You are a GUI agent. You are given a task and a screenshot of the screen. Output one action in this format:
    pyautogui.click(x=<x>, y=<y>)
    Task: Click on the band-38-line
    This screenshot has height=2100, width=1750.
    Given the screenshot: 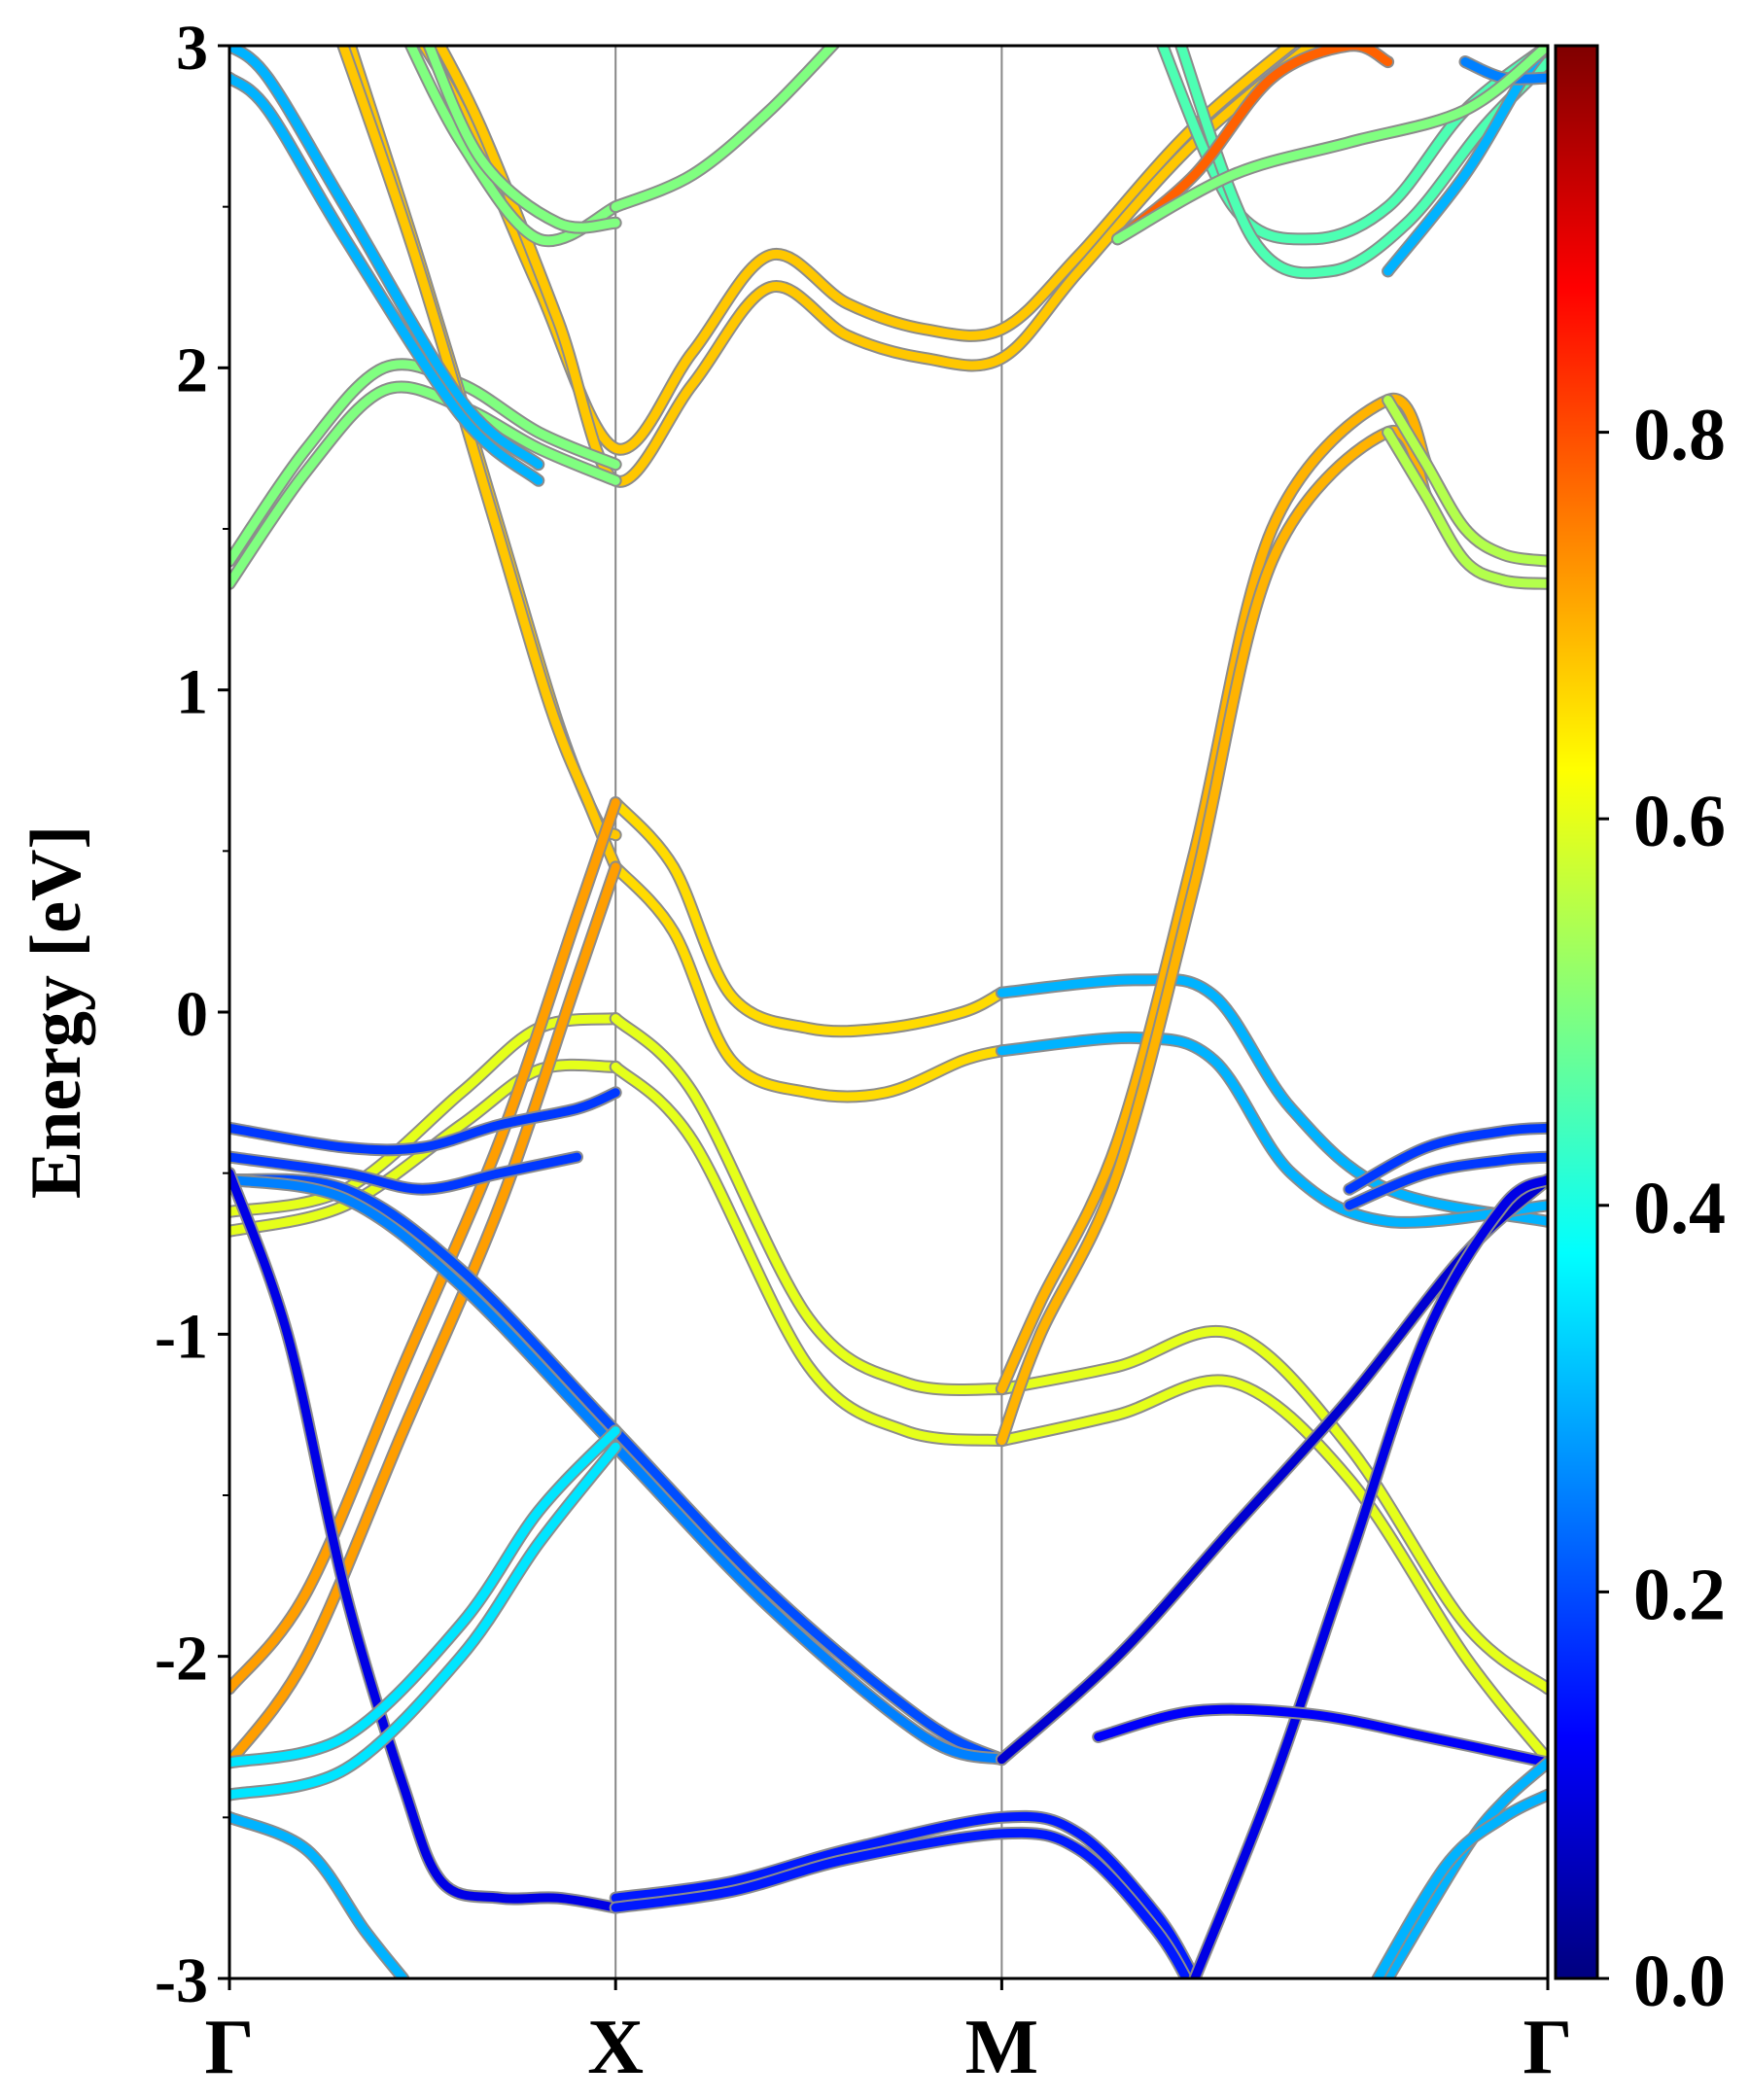 What is the action you would take?
    pyautogui.click(x=1460, y=1884)
    